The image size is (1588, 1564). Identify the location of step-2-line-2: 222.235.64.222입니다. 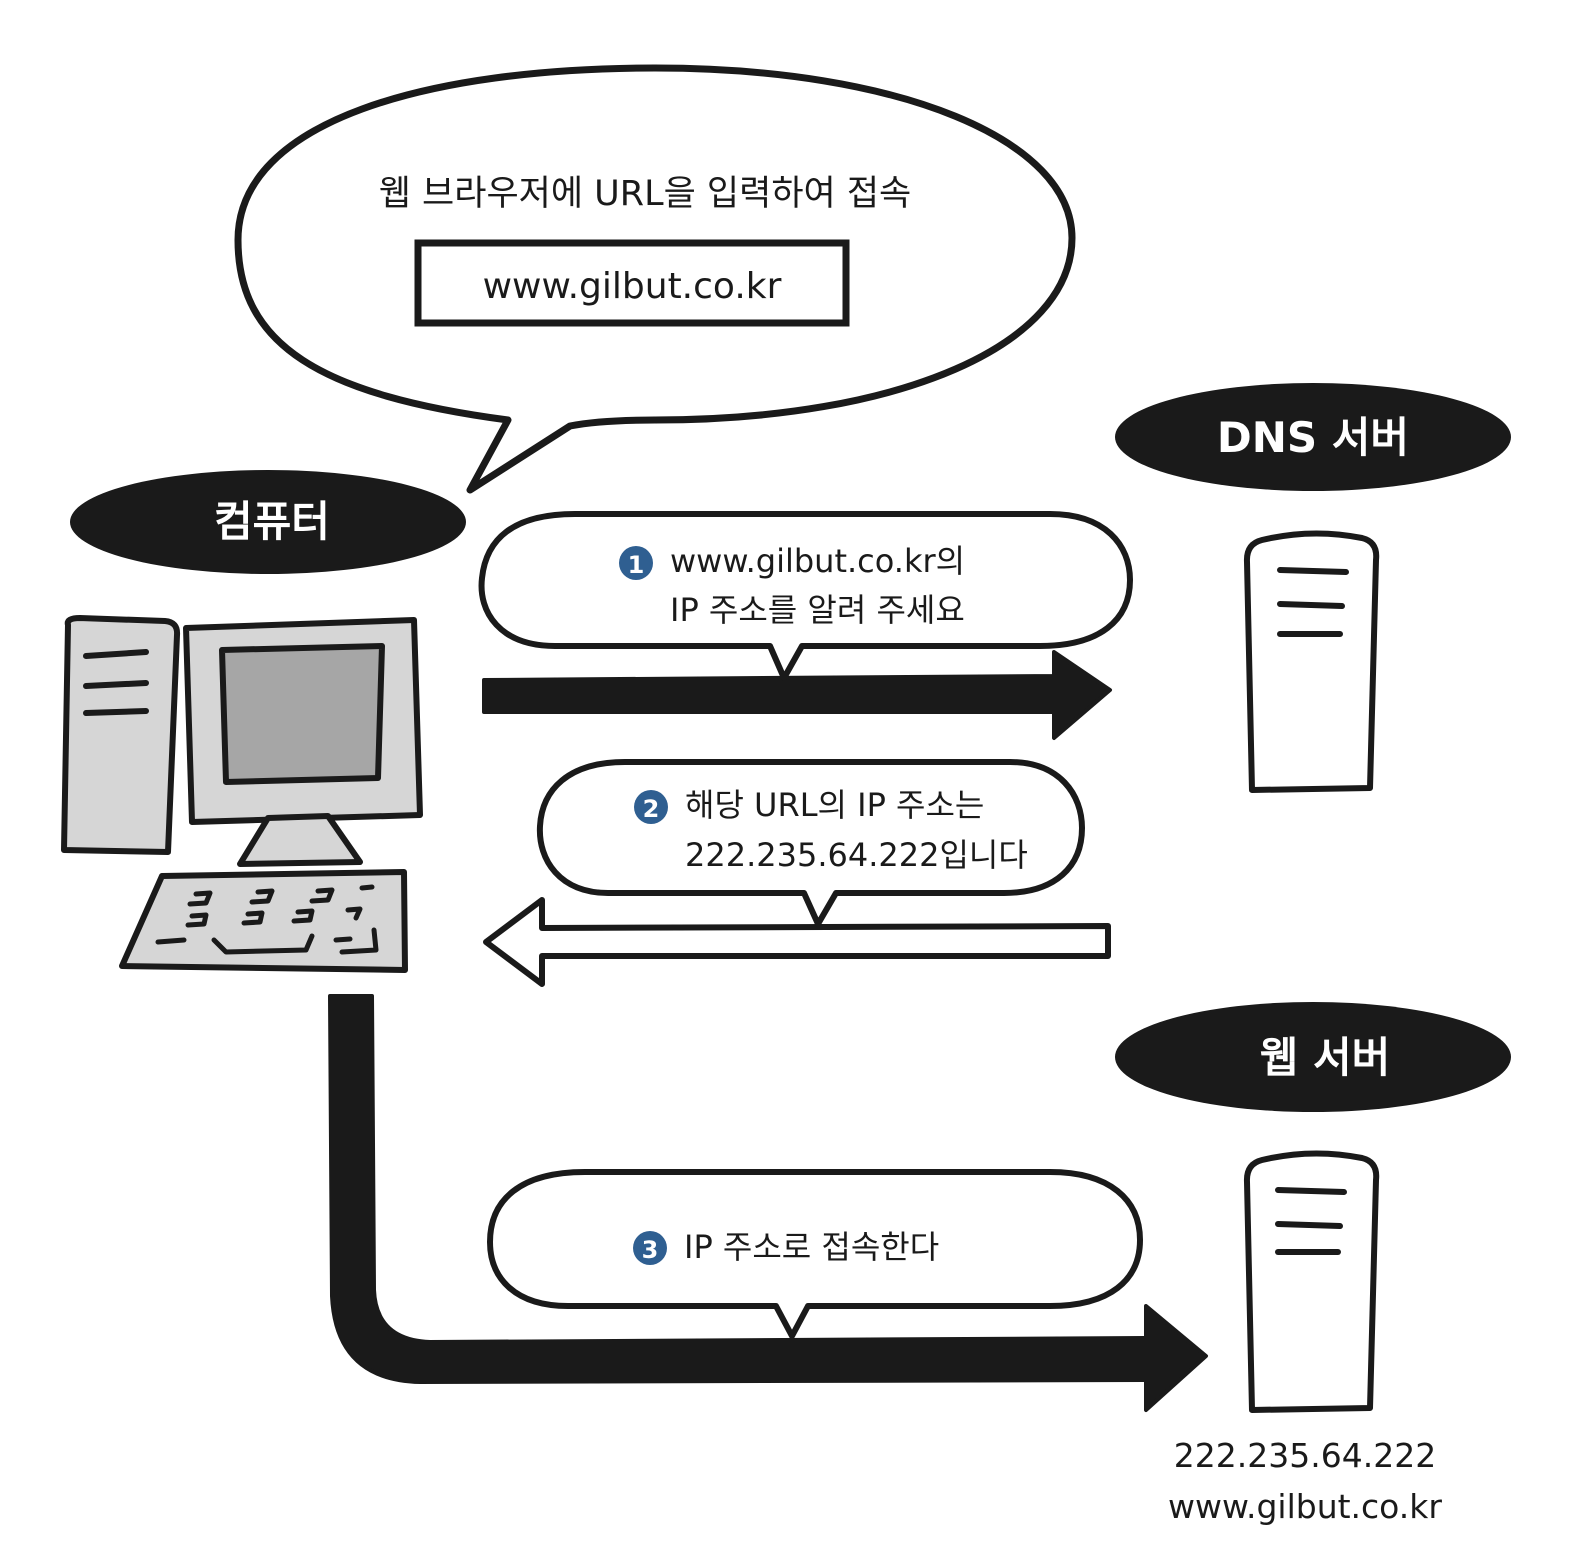
(856, 855).